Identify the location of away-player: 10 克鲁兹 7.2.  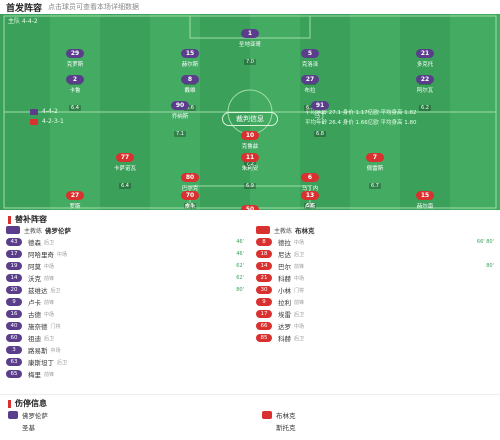
(250, 145).